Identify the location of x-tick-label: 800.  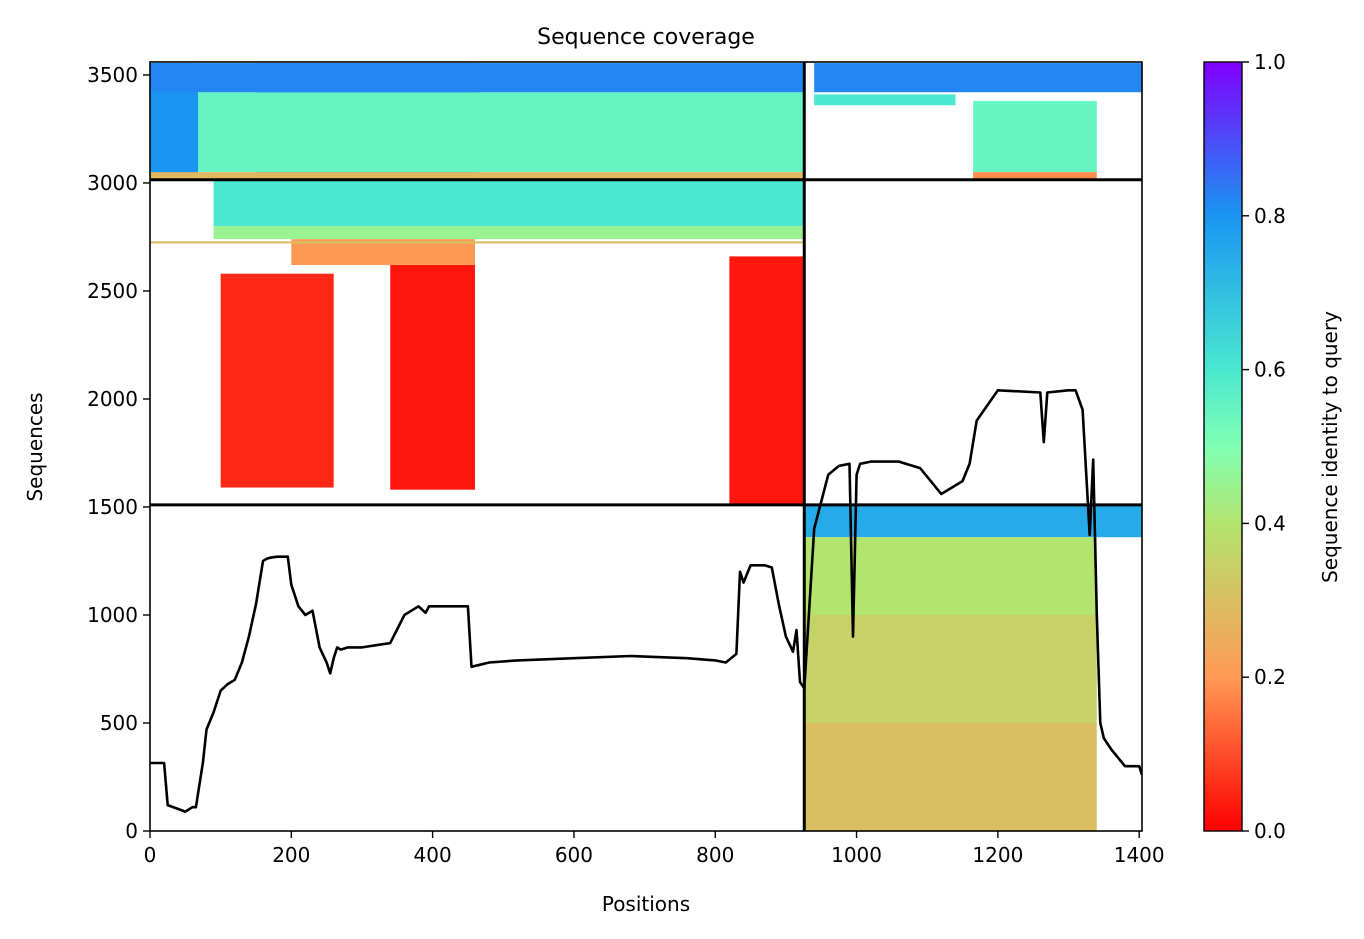
(715, 855).